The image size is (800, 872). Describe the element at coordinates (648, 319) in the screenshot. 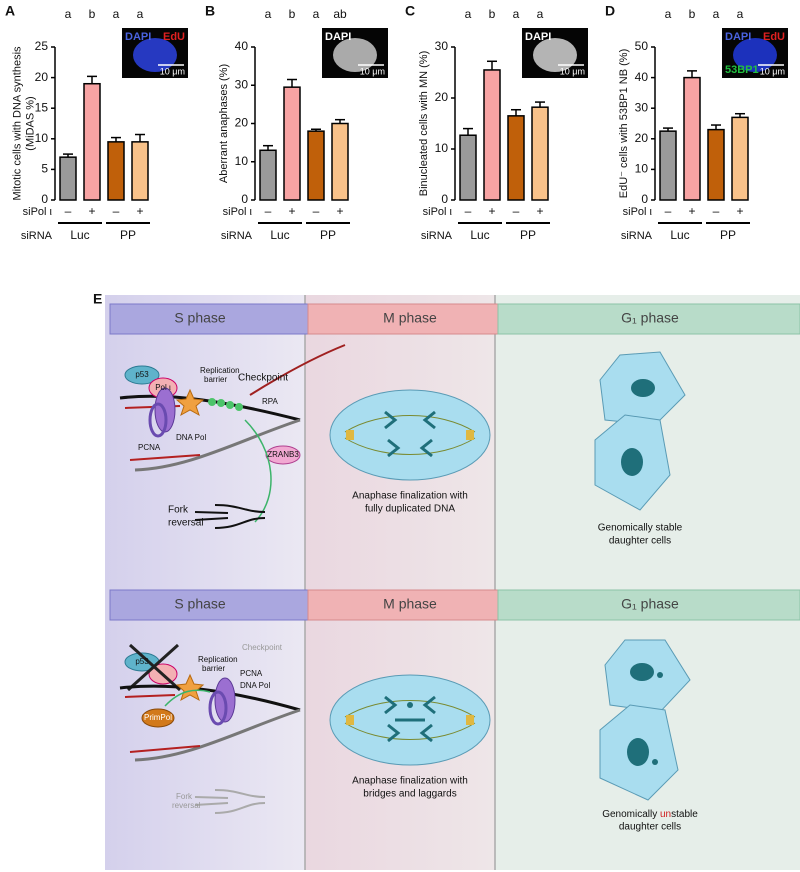

I see `phase-arrow` at that location.